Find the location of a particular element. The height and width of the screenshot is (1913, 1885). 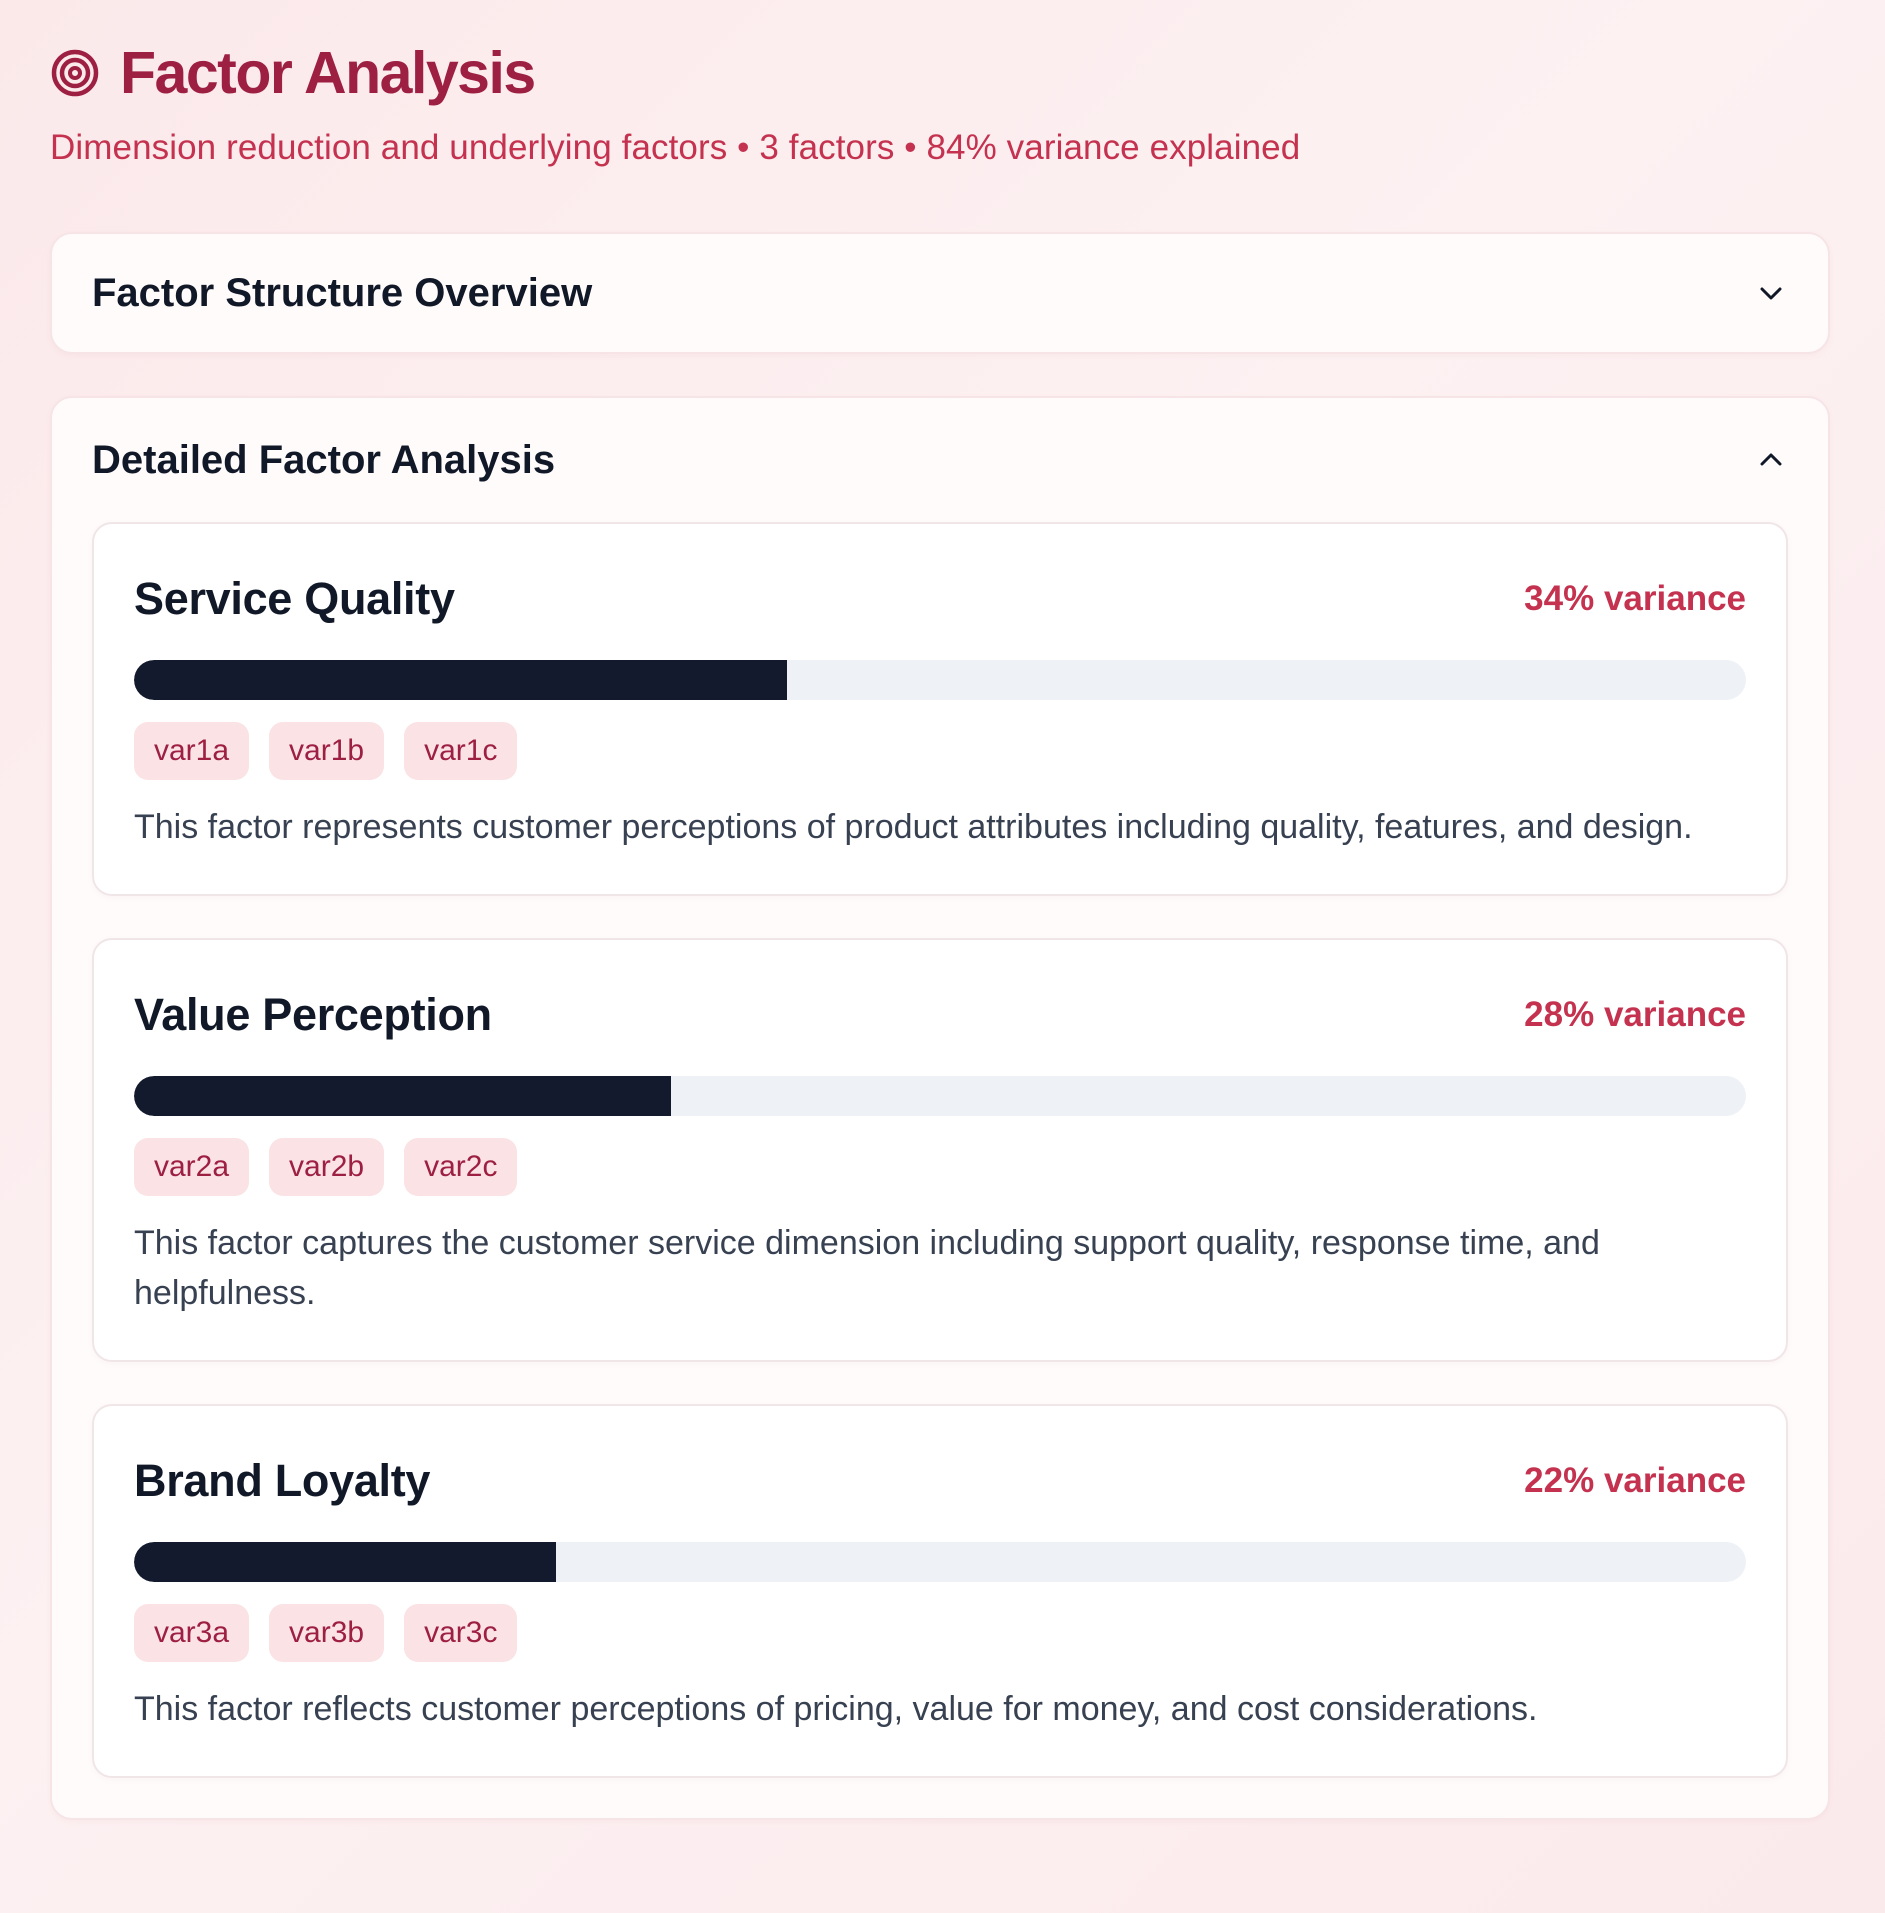

factor-structure-overview-panel: Factor Structure Overview is located at coordinates (940, 293).